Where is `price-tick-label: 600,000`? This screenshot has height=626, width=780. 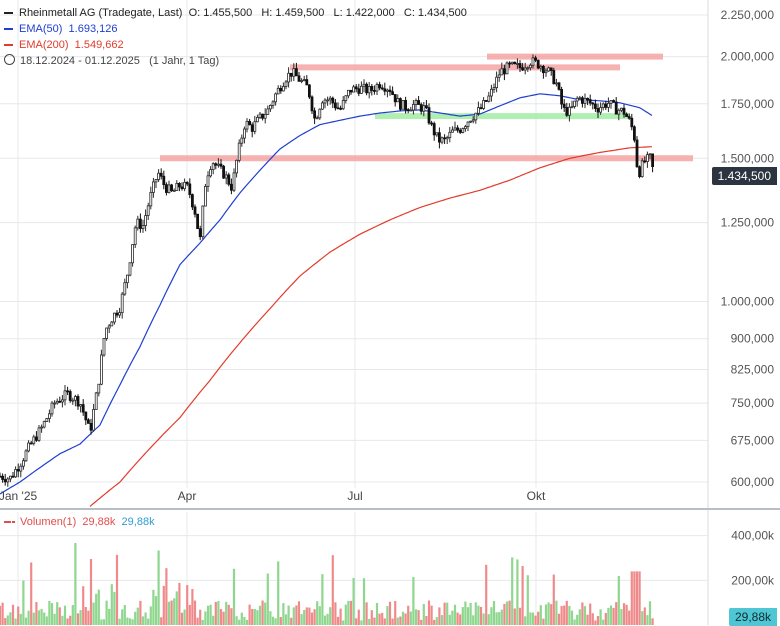 price-tick-label: 600,000 is located at coordinates (753, 482).